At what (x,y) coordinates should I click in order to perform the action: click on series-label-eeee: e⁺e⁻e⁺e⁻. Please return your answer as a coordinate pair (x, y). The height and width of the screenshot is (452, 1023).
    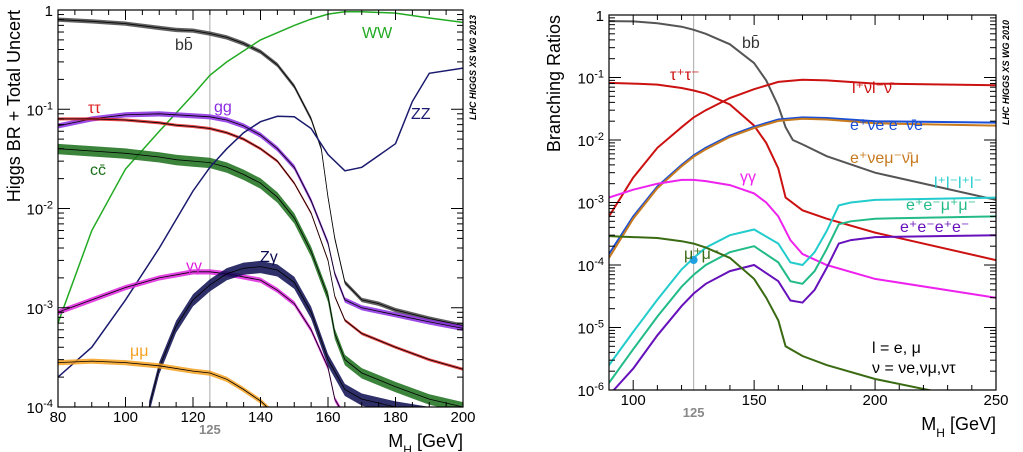
    Looking at the image, I should click on (934, 227).